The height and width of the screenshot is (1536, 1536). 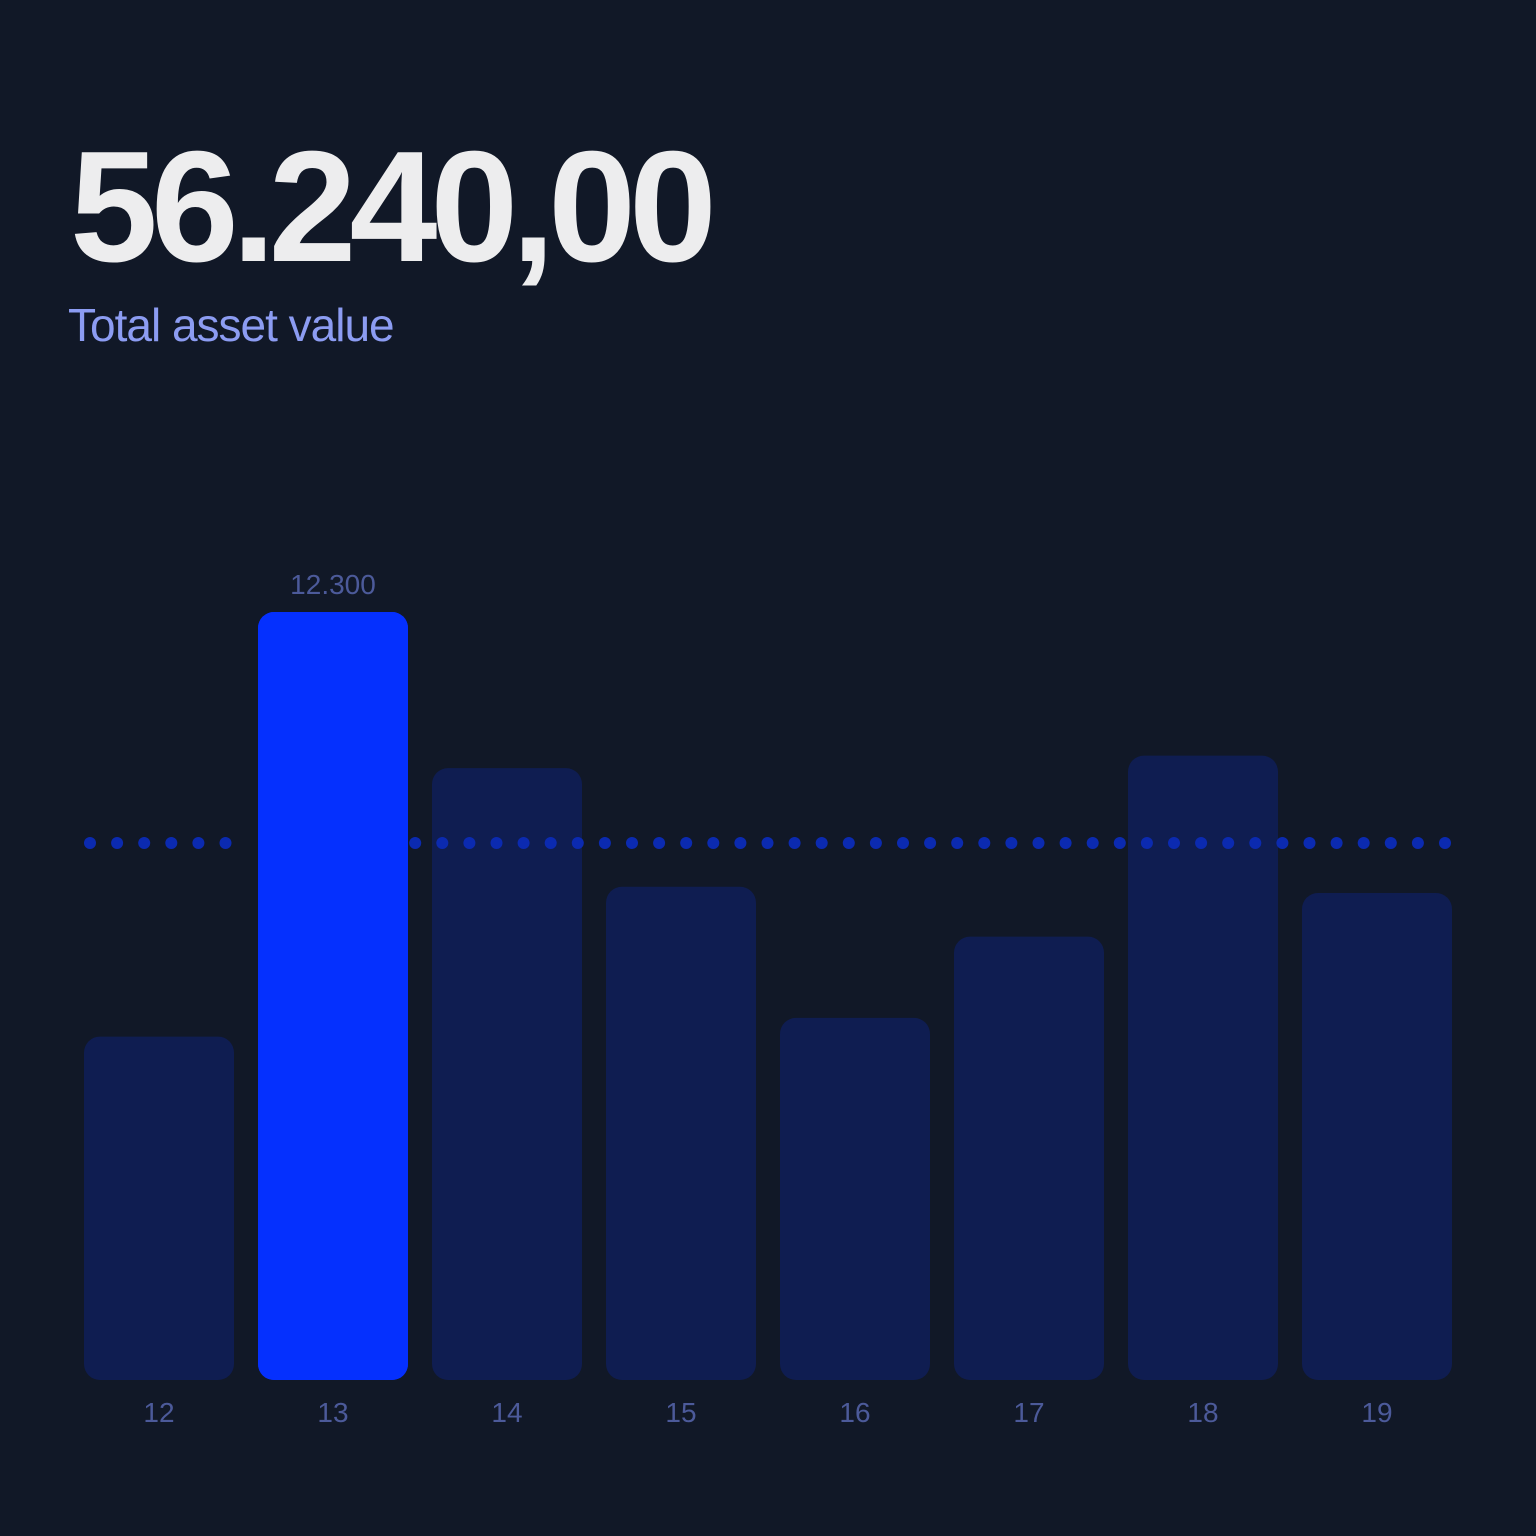 What do you see at coordinates (158, 1412) in the screenshot?
I see `x-tick-label-12: 12` at bounding box center [158, 1412].